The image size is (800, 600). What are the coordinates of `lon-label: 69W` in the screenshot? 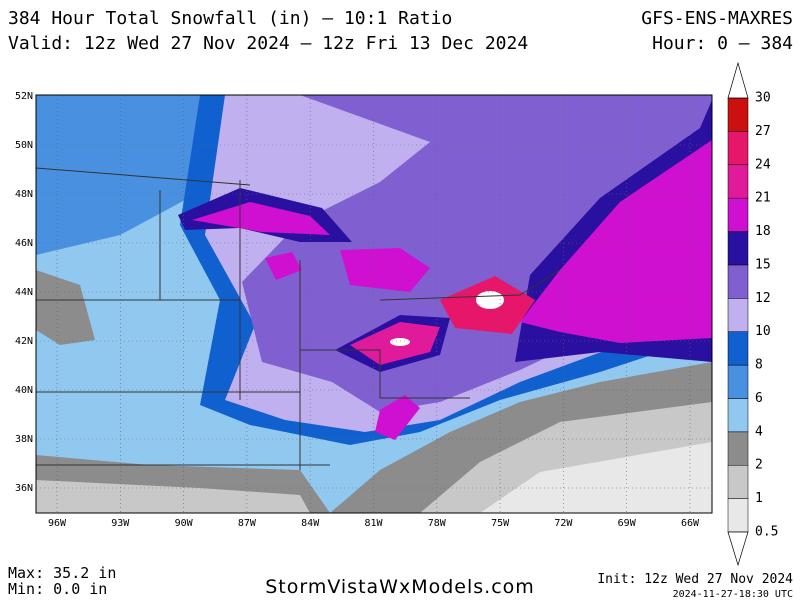 It's located at (627, 523).